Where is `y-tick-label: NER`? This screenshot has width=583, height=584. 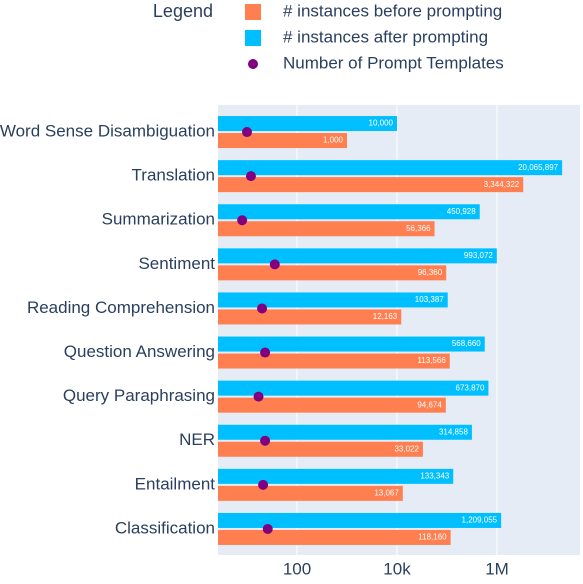
y-tick-label: NER is located at coordinates (197, 439).